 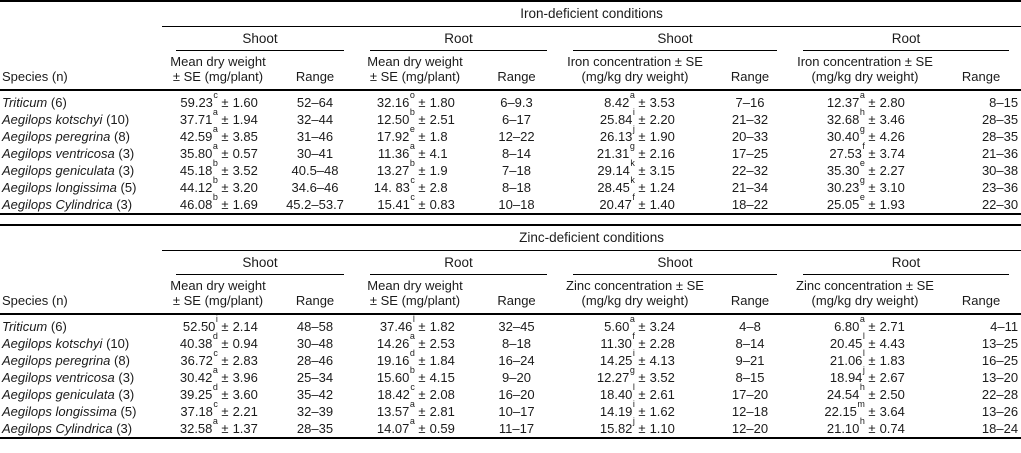 I want to click on range-value: 20–33, so click(x=750, y=136).